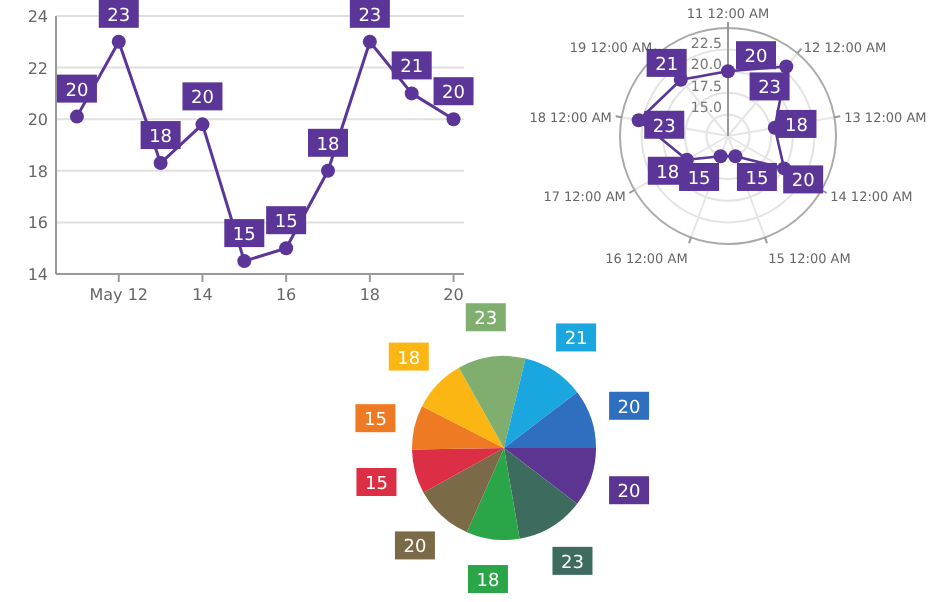 The height and width of the screenshot is (602, 948). What do you see at coordinates (37, 223) in the screenshot?
I see `y-tick-label: 16` at bounding box center [37, 223].